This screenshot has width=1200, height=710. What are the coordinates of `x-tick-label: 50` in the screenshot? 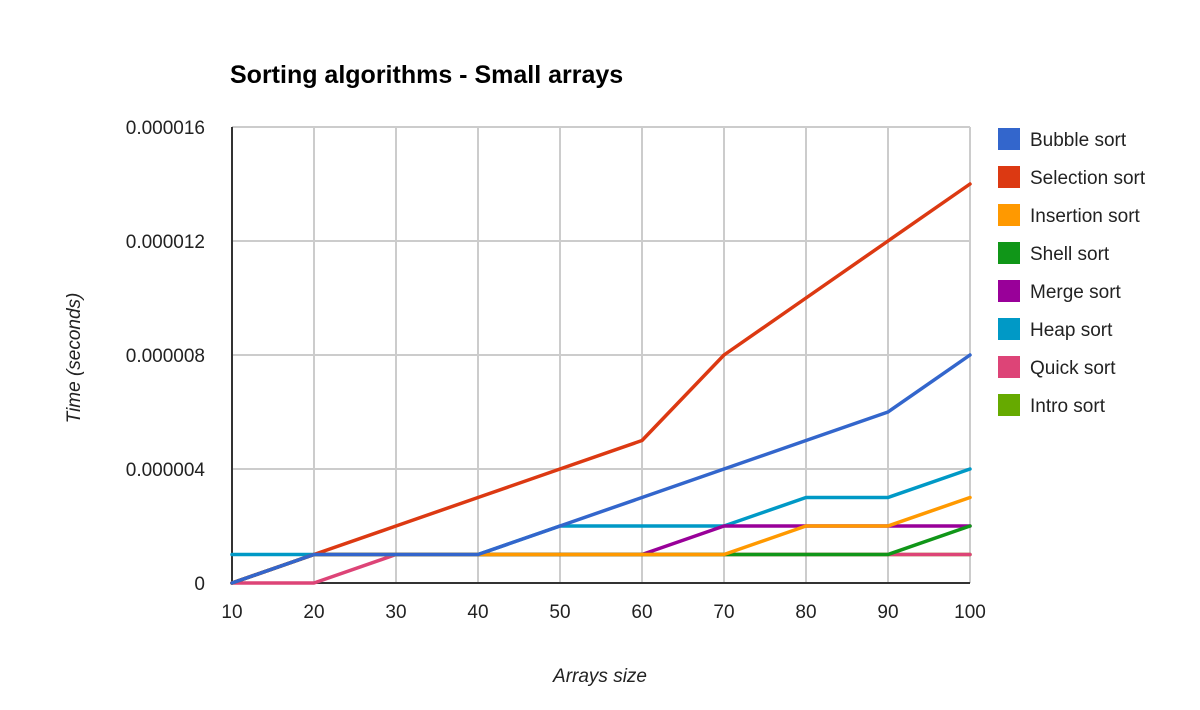 It's located at (559, 612).